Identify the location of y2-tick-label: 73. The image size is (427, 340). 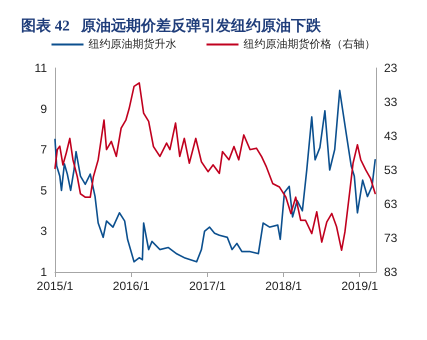
(391, 238).